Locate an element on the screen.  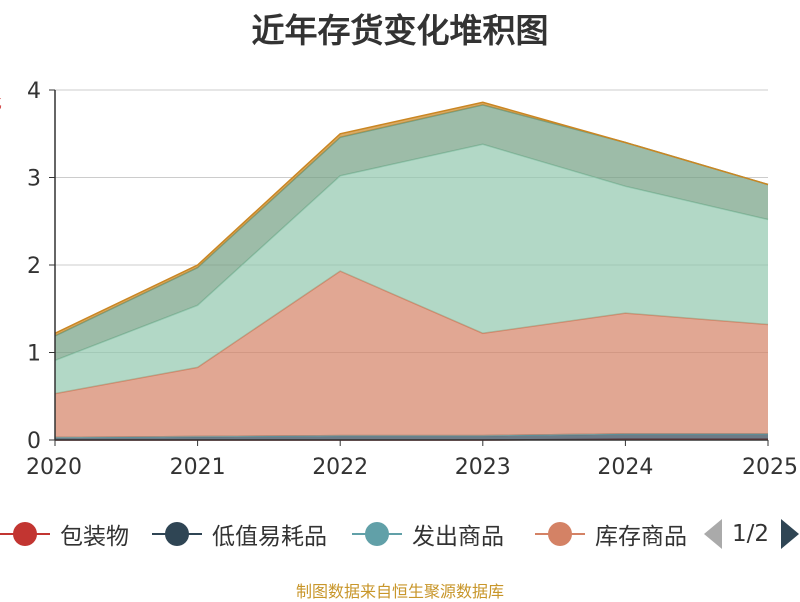
legend-item: 低值易耗品 is located at coordinates (239, 534).